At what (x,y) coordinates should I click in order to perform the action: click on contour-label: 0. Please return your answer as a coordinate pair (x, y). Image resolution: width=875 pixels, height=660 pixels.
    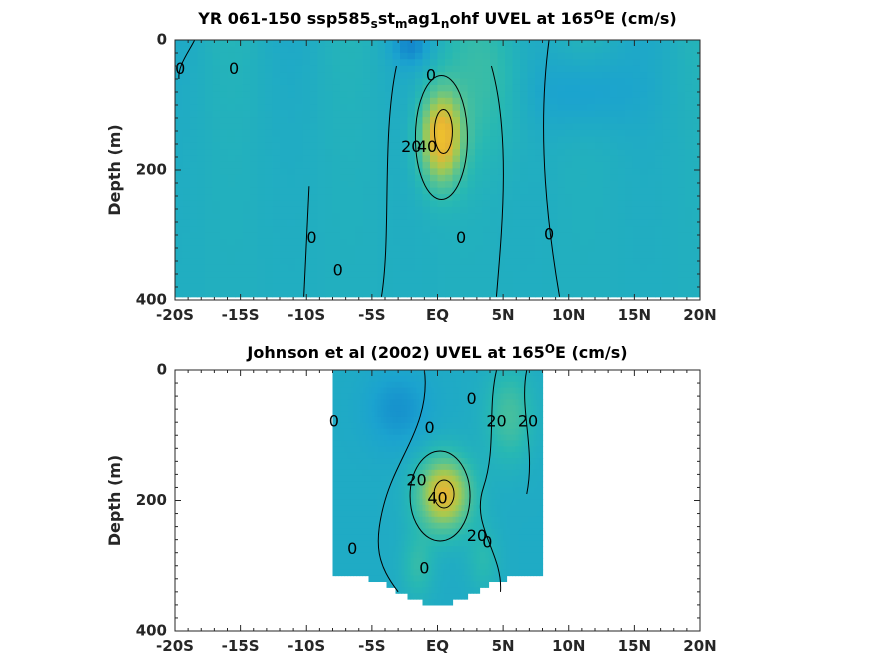
    Looking at the image, I should click on (234, 68).